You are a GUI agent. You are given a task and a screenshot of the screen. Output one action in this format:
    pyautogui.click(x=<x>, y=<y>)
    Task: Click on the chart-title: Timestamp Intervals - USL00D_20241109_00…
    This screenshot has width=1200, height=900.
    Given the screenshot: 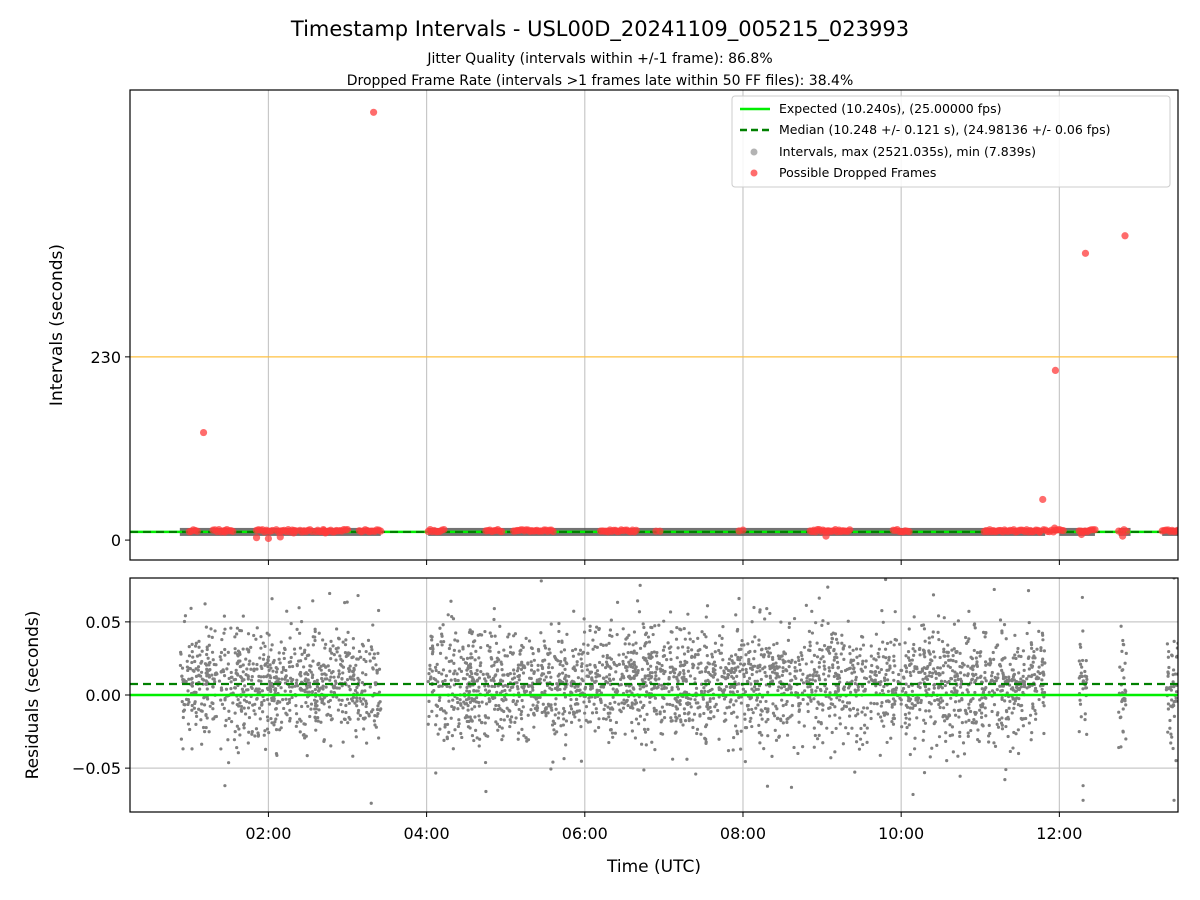 What is the action you would take?
    pyautogui.click(x=599, y=29)
    